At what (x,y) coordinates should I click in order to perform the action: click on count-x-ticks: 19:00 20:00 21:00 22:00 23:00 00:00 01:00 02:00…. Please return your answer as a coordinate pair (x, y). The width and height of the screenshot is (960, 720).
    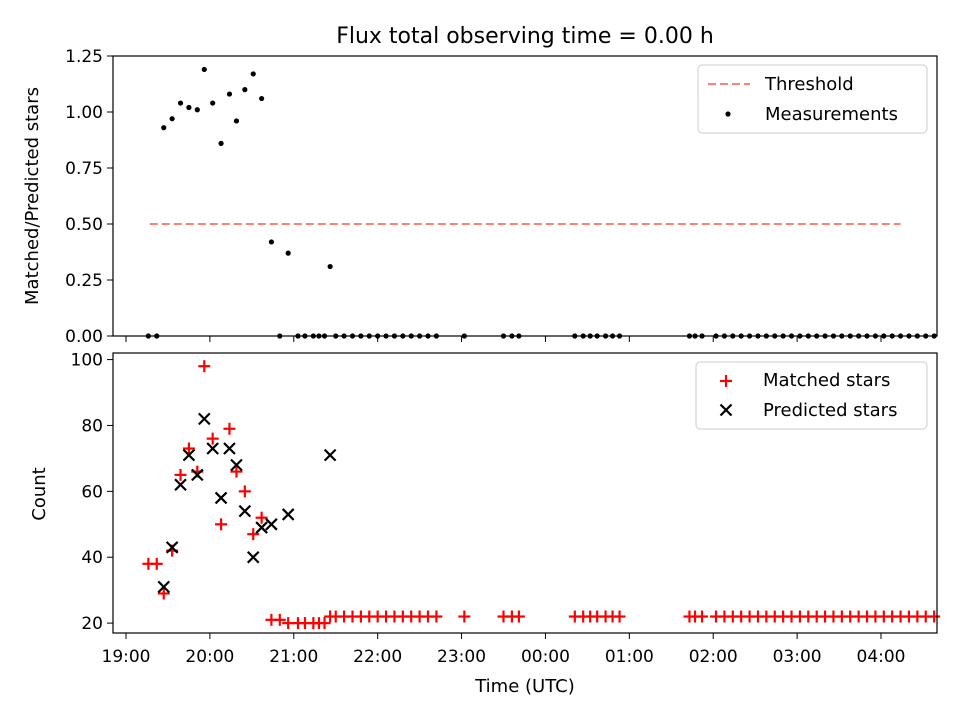
    Looking at the image, I should click on (504, 650).